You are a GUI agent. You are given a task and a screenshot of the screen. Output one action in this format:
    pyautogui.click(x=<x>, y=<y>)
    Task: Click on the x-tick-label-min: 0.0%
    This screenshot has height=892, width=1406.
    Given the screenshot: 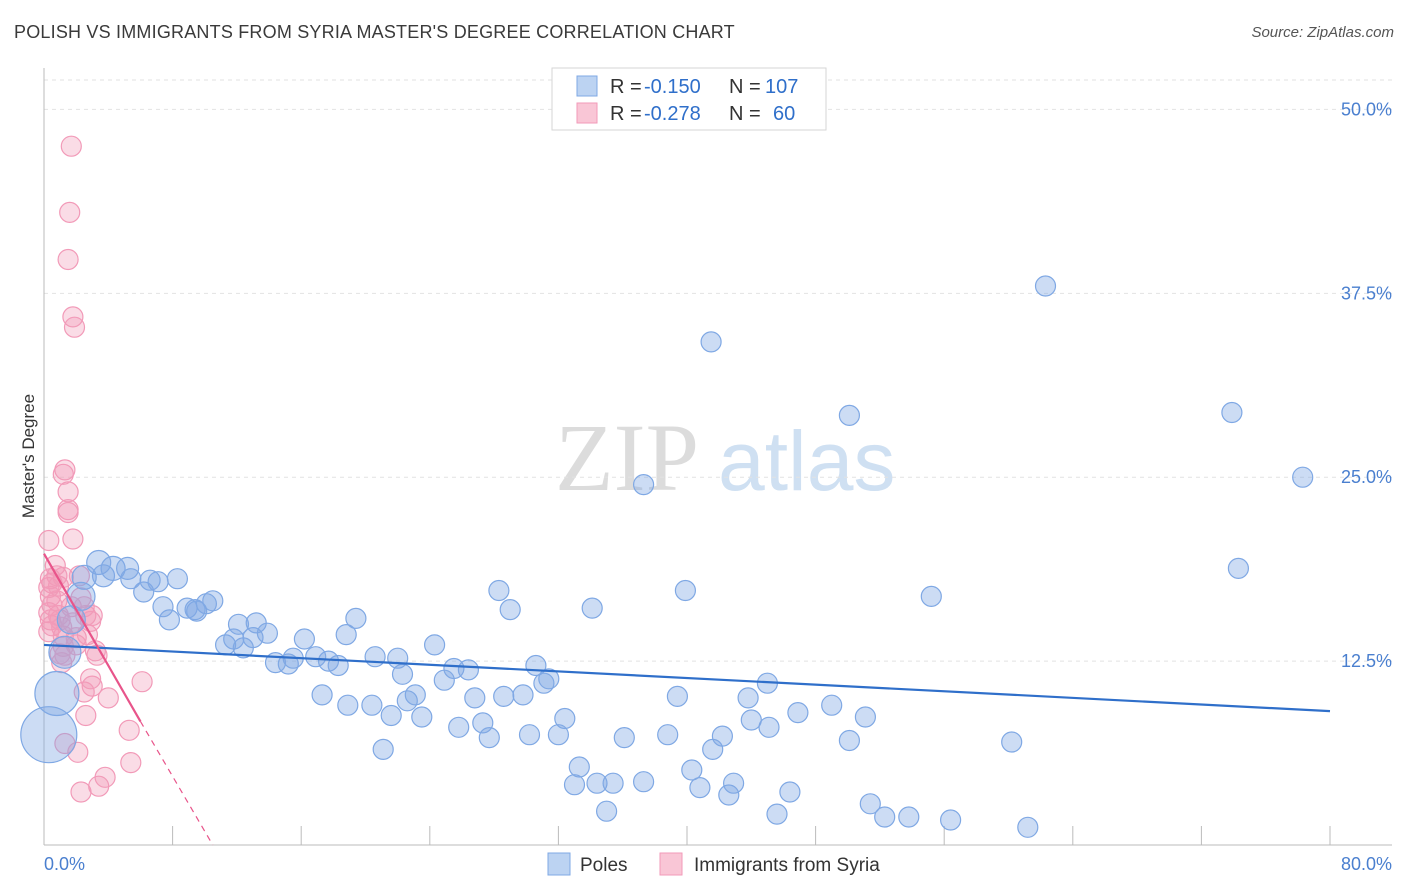 What is the action you would take?
    pyautogui.click(x=64, y=864)
    